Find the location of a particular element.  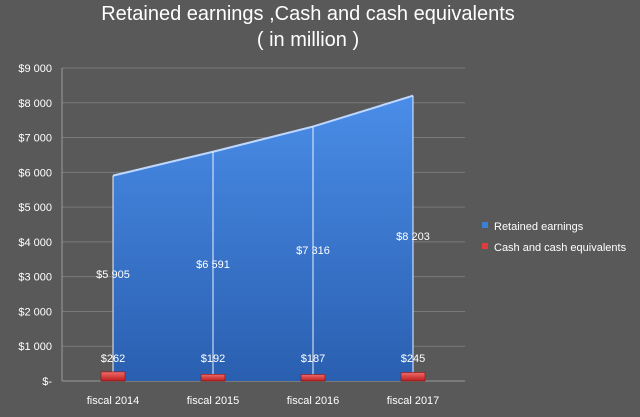

legend-label-retained-earnings: Retained earnings is located at coordinates (539, 227).